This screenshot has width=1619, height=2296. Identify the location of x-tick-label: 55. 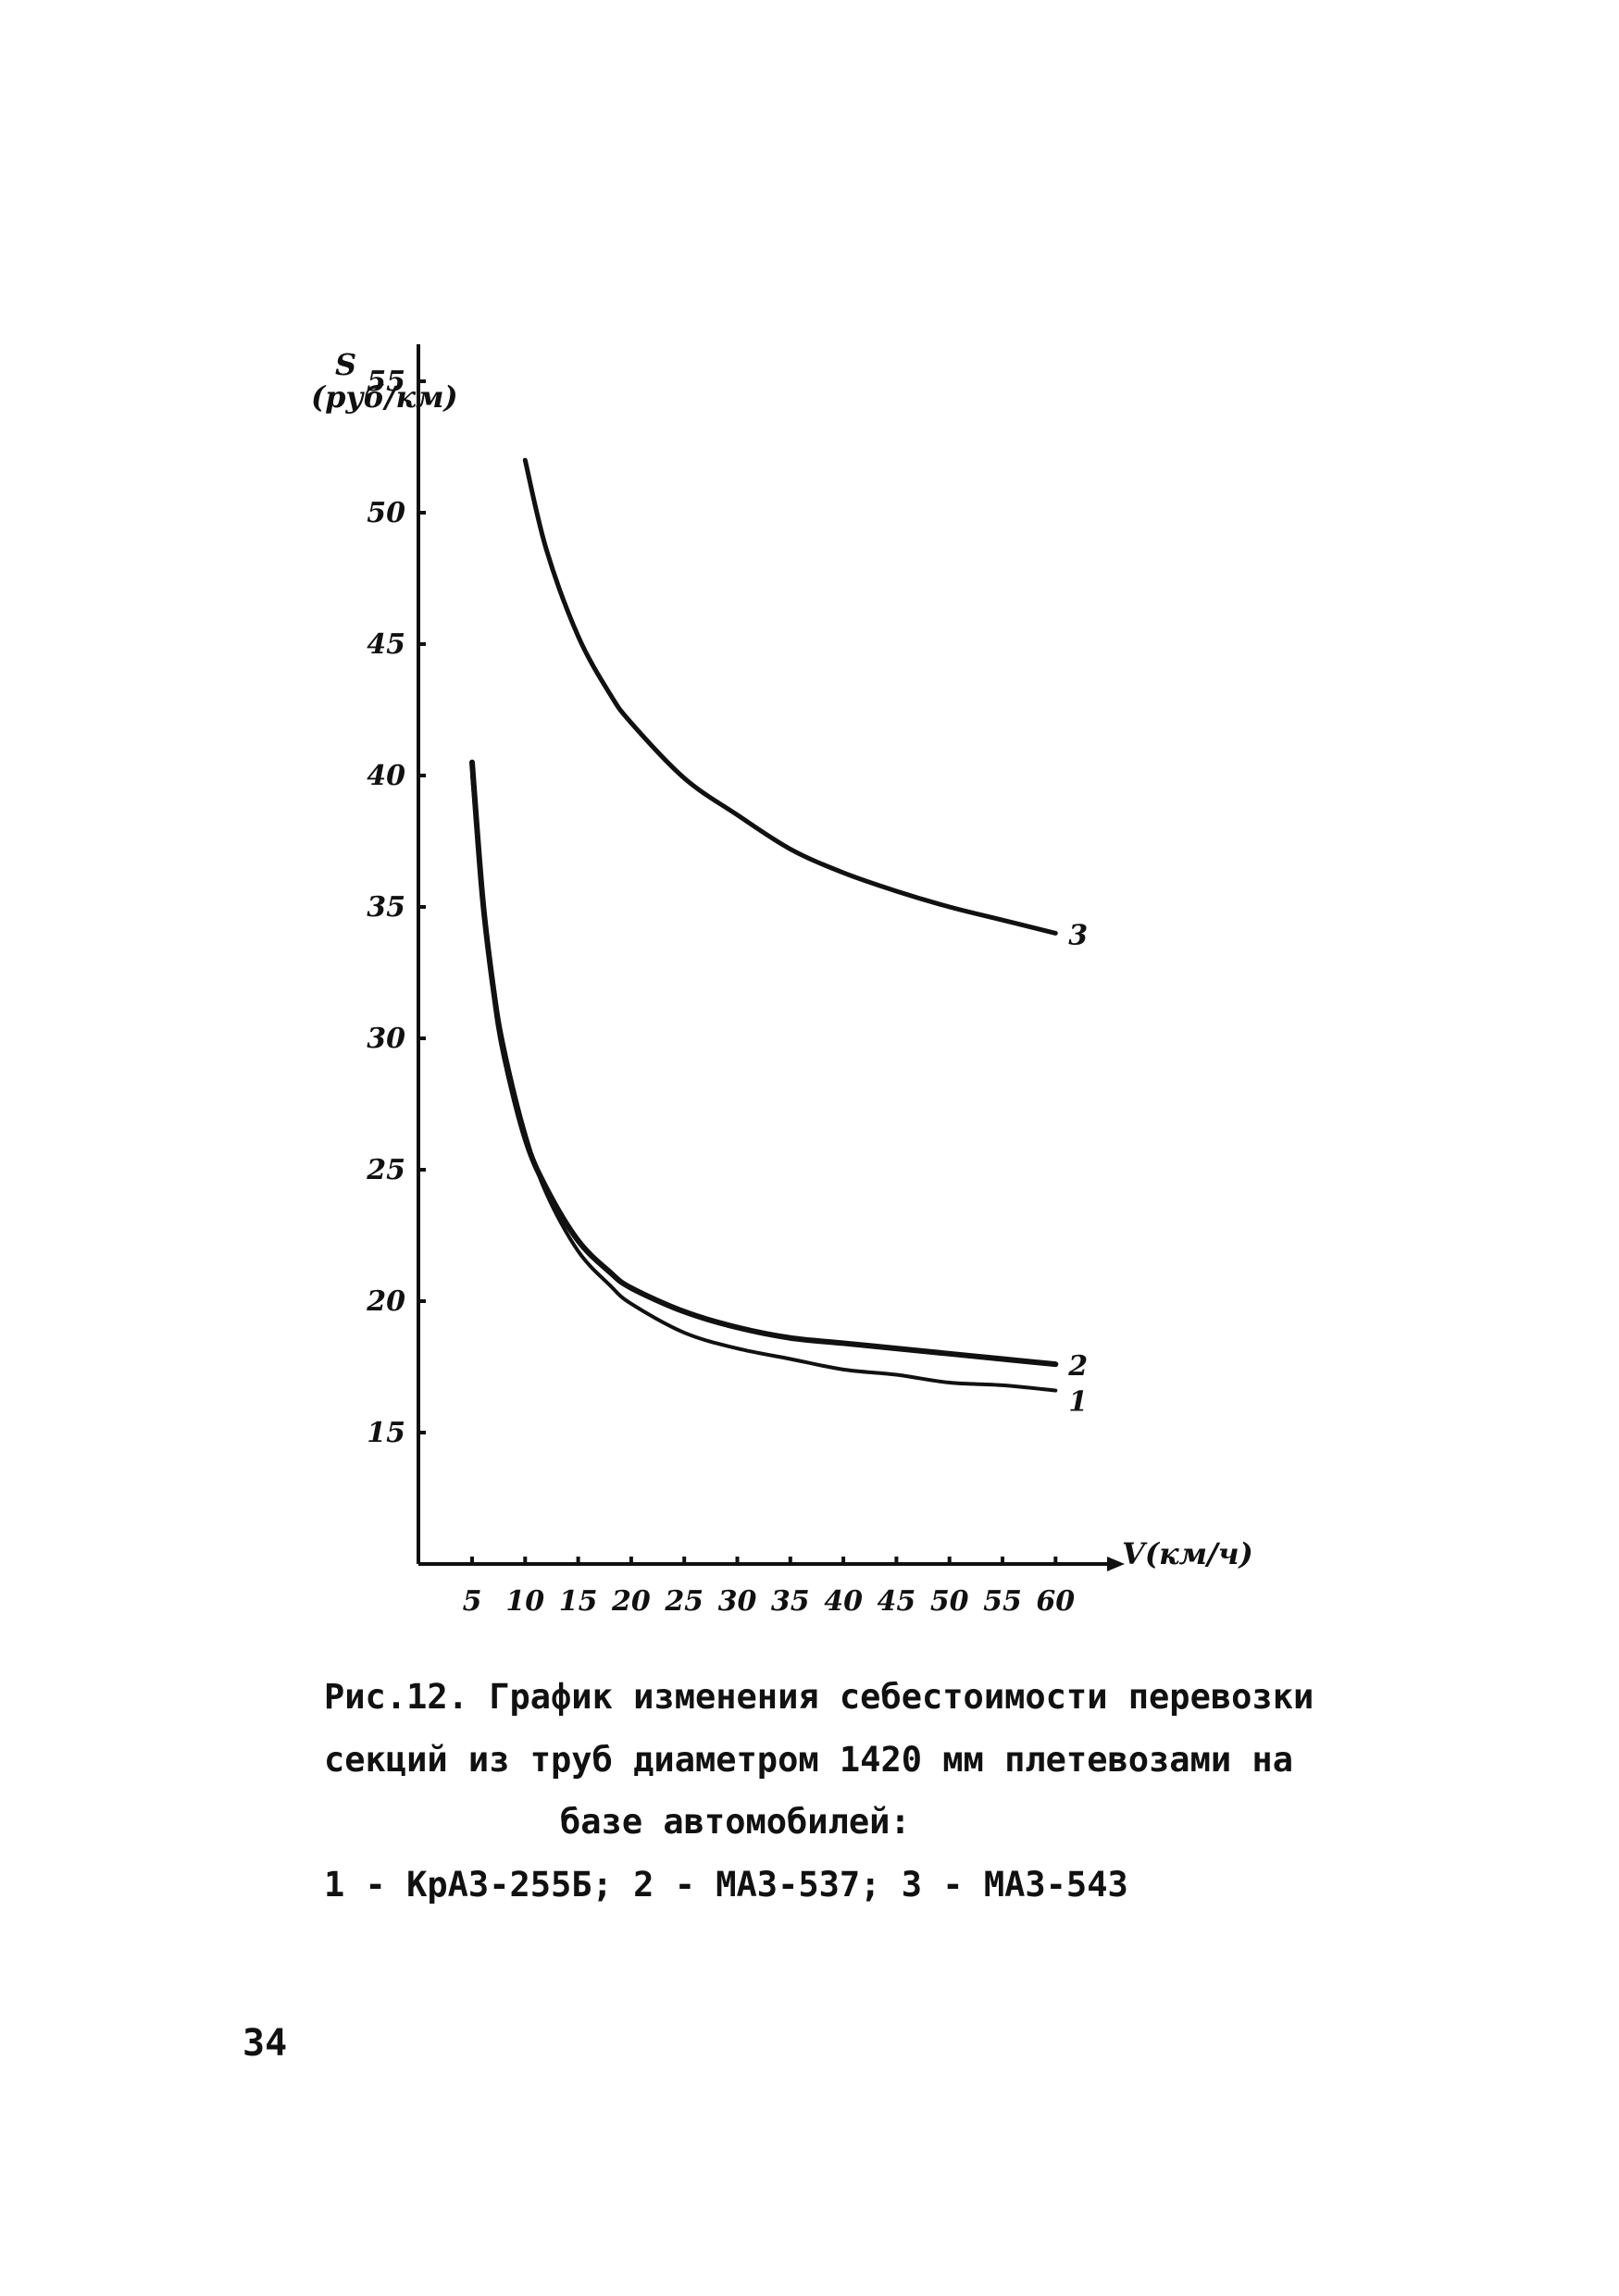
(1003, 1602).